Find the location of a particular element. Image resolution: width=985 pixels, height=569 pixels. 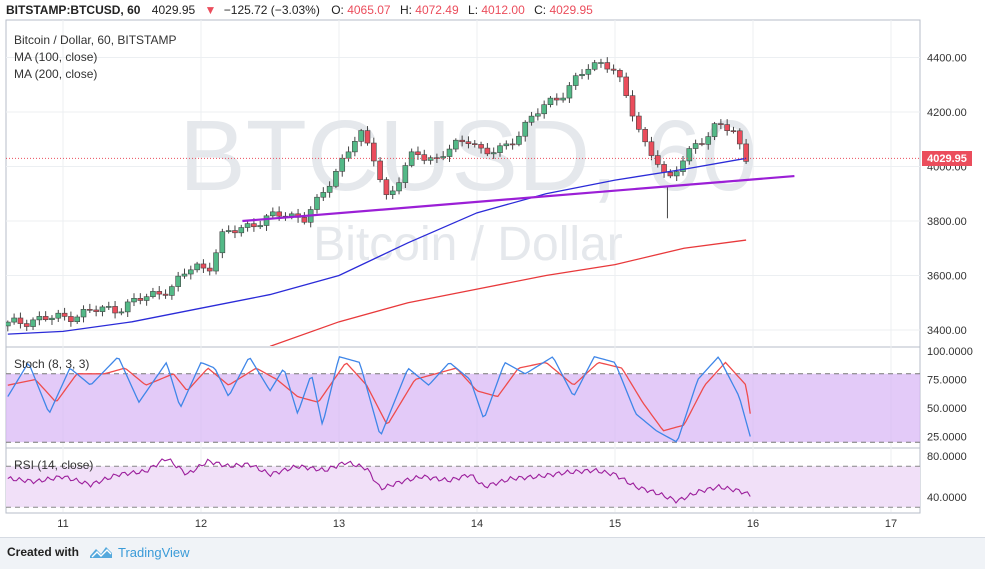

header-l-value: 4012.00 is located at coordinates (503, 10).